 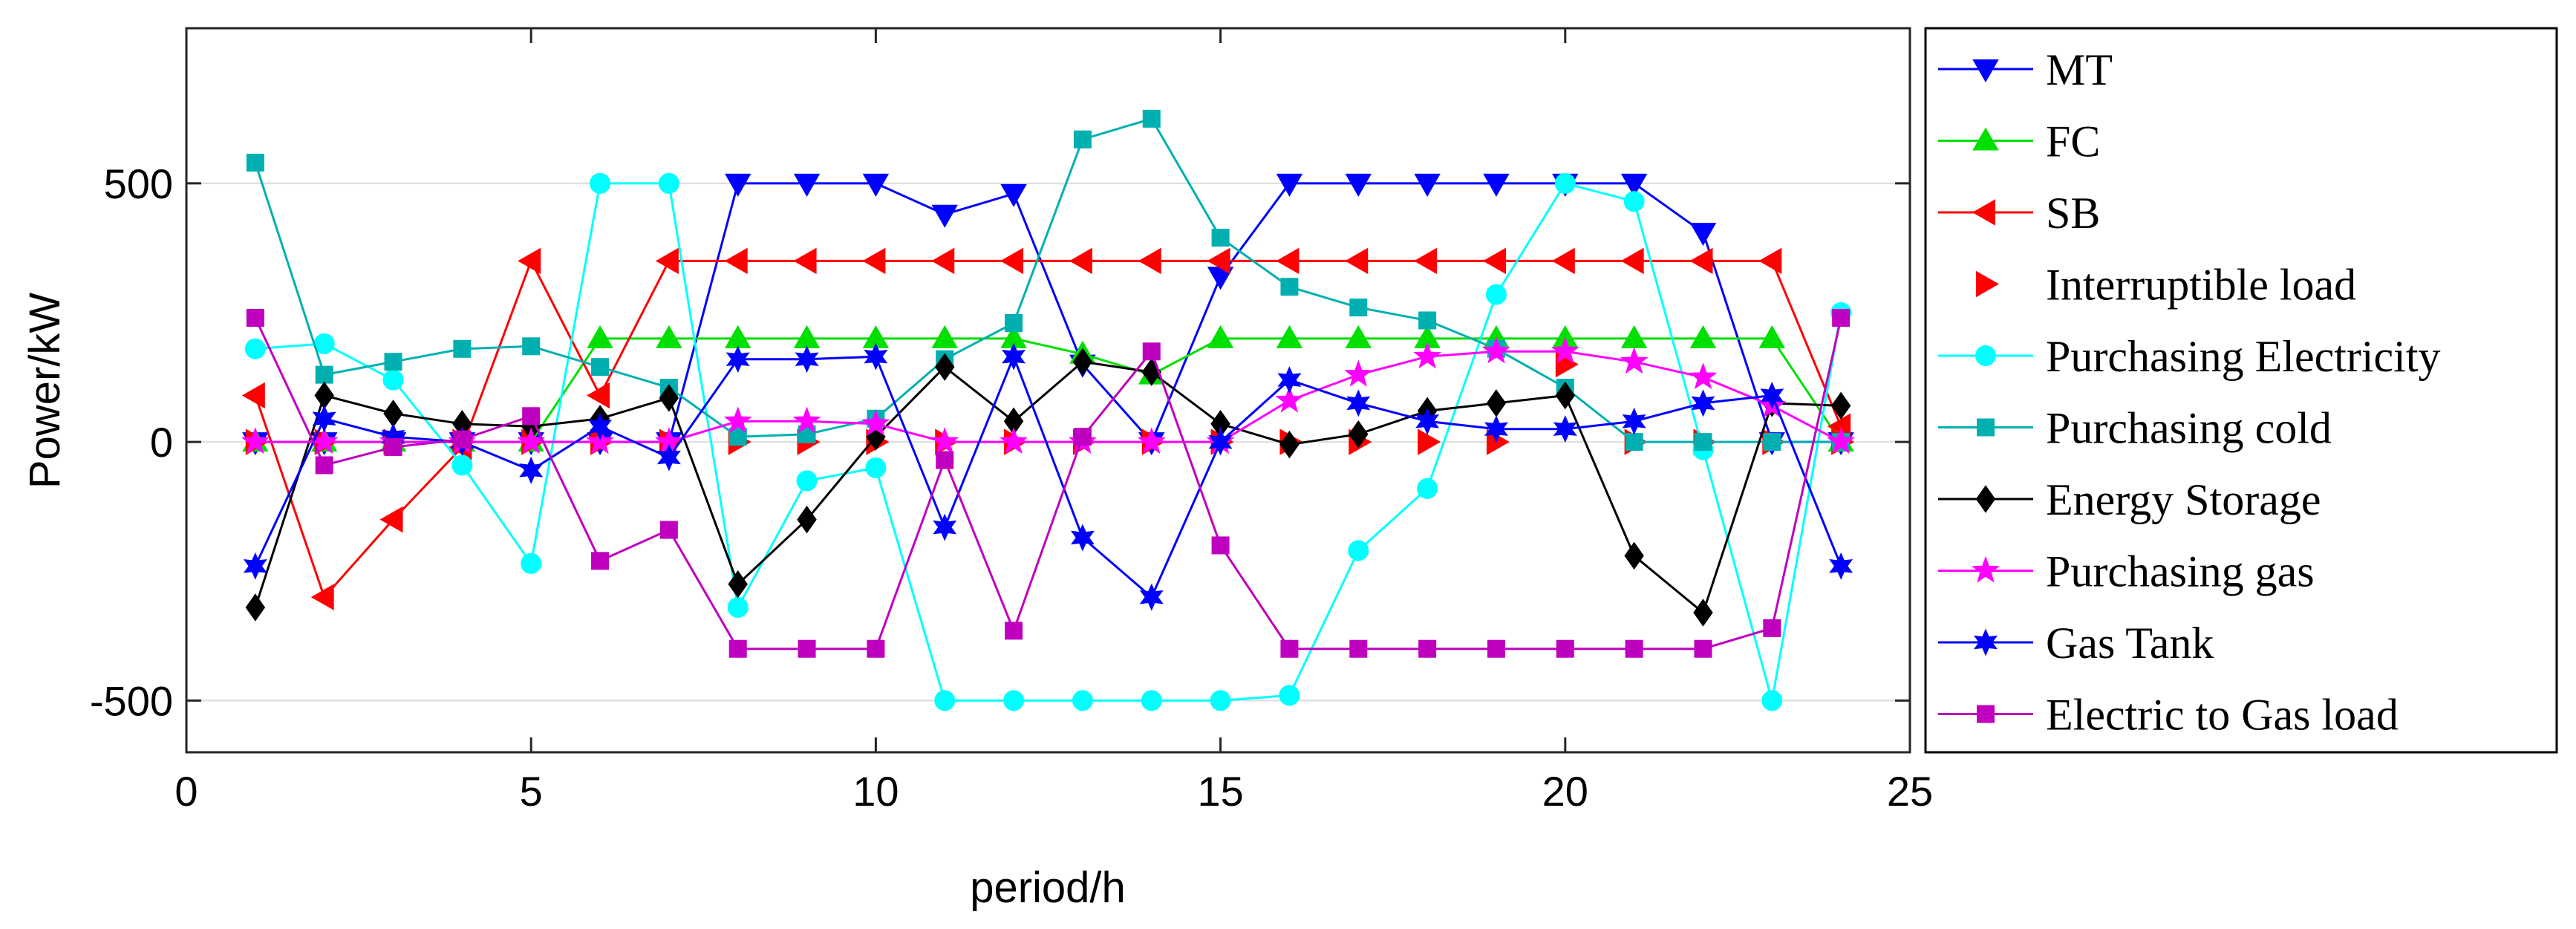 I want to click on legend-label: Purchasing Electricity, so click(x=2243, y=356).